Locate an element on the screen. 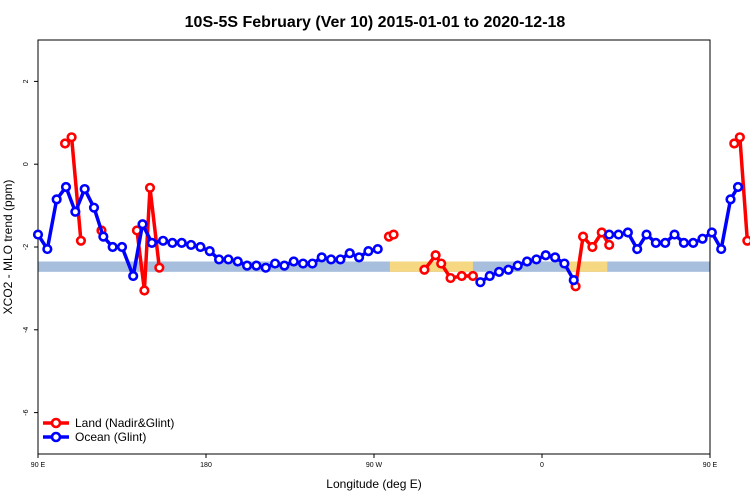  y-tick-label-0: 2 is located at coordinates (26, 81).